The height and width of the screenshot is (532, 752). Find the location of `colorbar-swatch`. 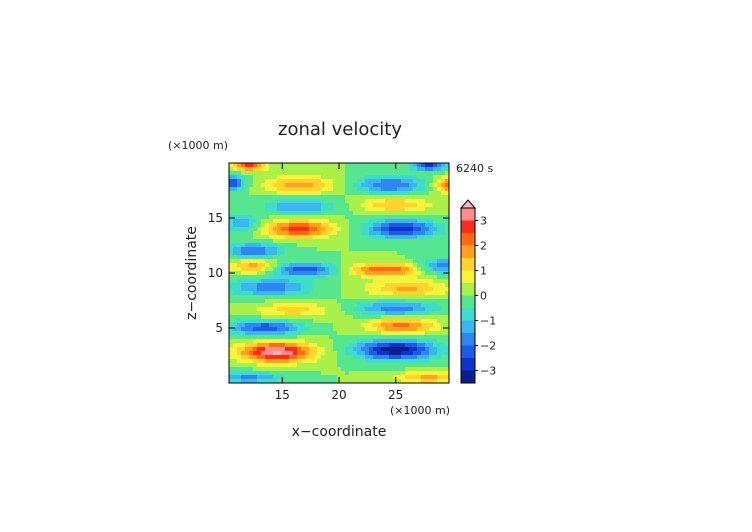

colorbar-swatch is located at coordinates (468, 251).